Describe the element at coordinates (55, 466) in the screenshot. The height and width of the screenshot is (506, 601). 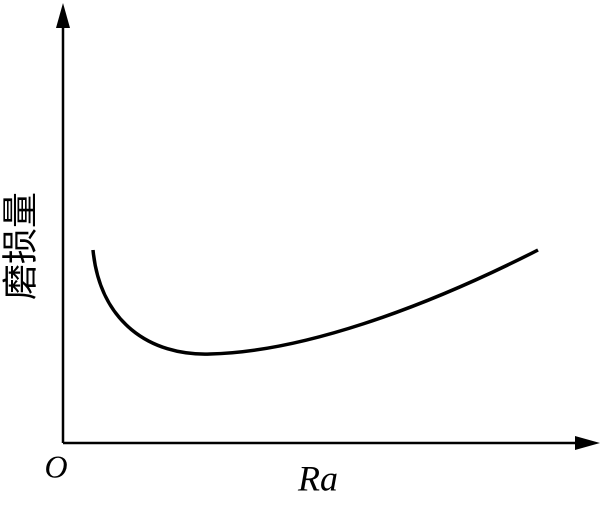
I see `origin-label: O` at that location.